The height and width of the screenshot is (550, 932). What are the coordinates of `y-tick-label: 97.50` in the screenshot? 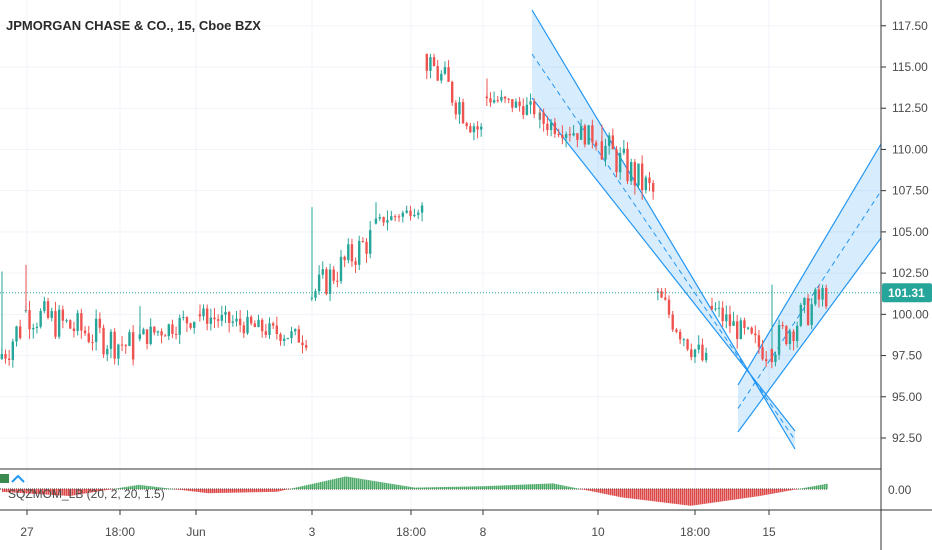 It's located at (907, 356).